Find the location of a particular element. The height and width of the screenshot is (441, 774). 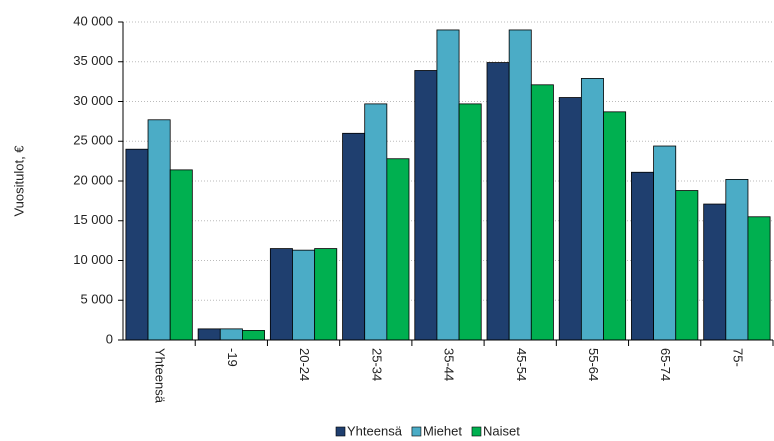

y-tick-label: 30 000 is located at coordinates (93, 100).